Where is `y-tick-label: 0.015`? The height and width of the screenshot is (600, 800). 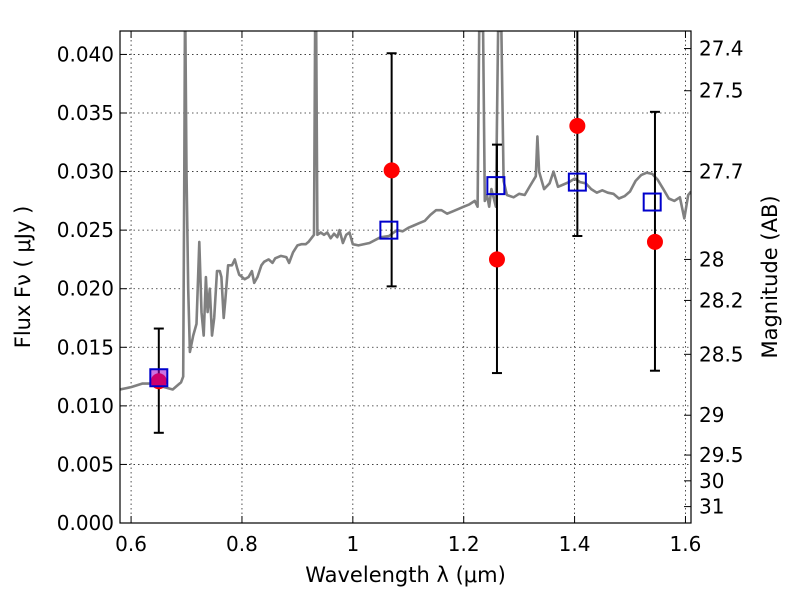 y-tick-label: 0.015 is located at coordinates (85, 347).